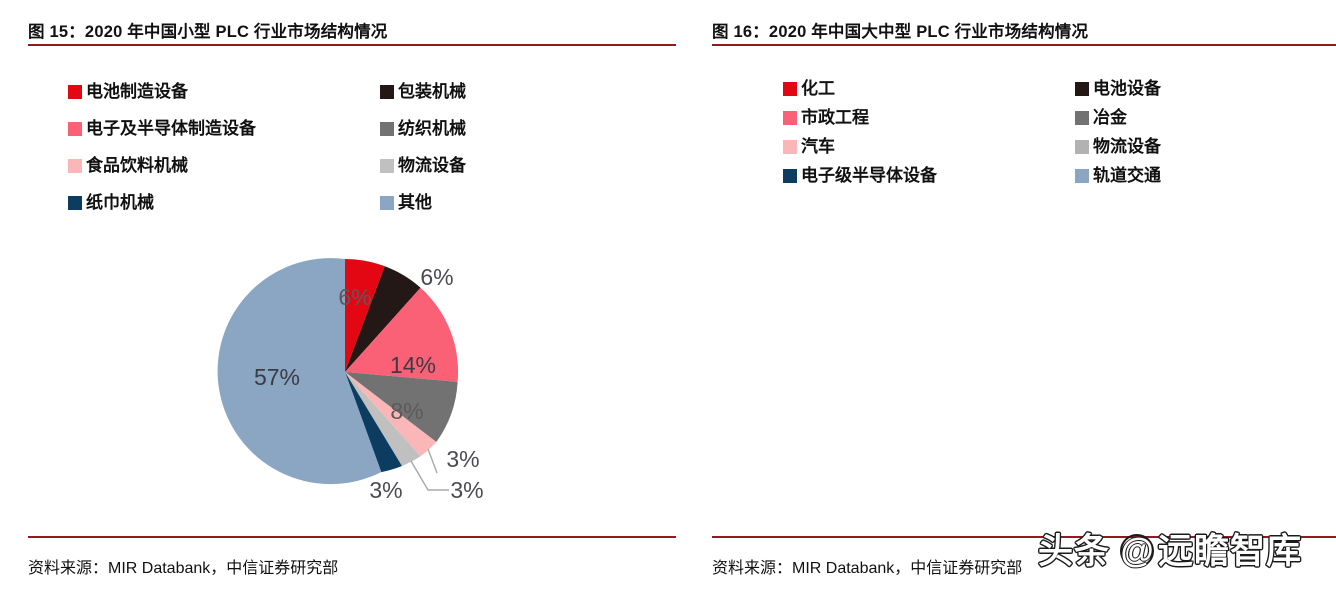  What do you see at coordinates (867, 568) in the screenshot?
I see `figure-16-source: 资料来源：MIR Databank，中信证券研究部` at bounding box center [867, 568].